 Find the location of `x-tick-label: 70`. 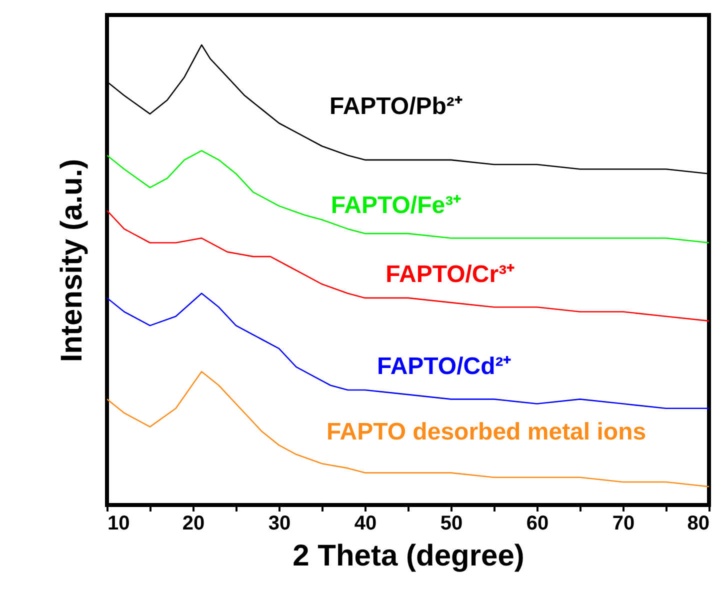

x-tick-label: 70 is located at coordinates (623, 523).